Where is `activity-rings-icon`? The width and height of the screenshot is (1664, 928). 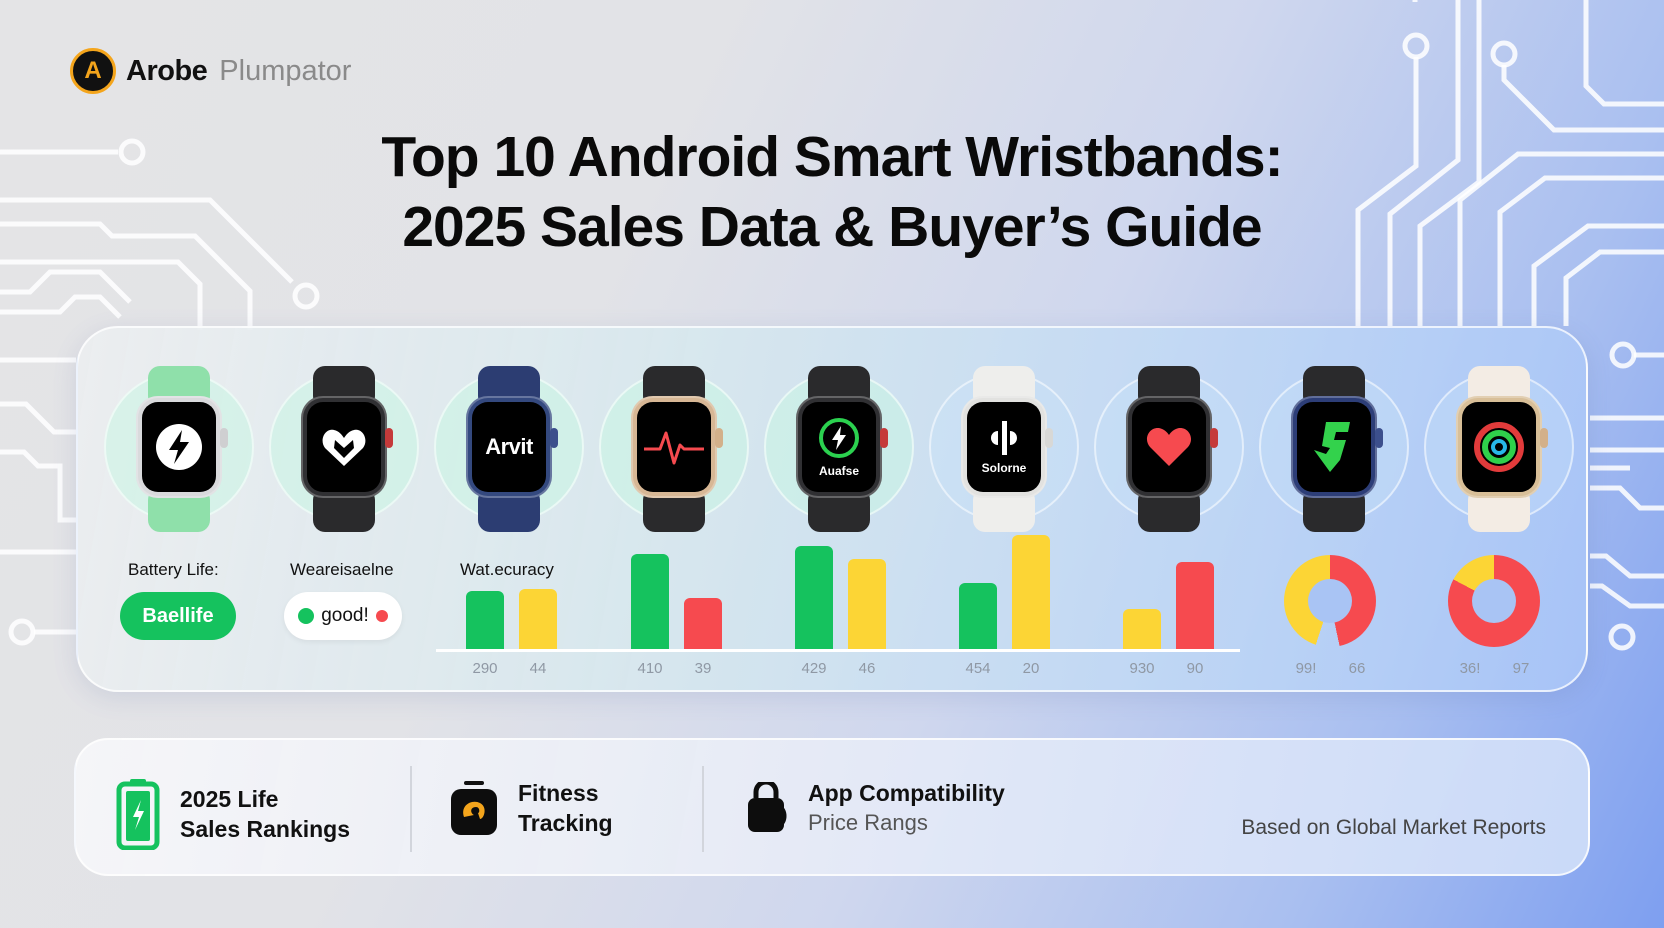 activity-rings-icon is located at coordinates (1499, 447).